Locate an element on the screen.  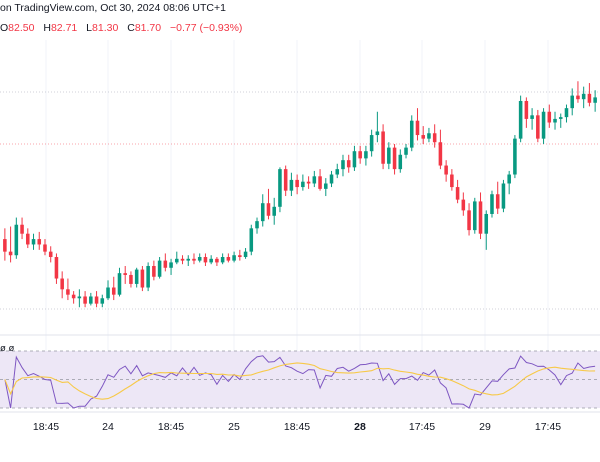
ohlc-high-key: H is located at coordinates (47, 28).